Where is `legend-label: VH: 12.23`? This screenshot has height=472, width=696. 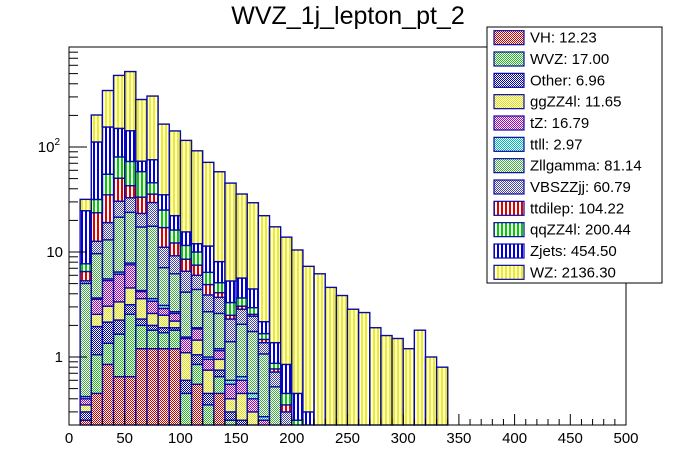 legend-label: VH: 12.23 is located at coordinates (563, 38).